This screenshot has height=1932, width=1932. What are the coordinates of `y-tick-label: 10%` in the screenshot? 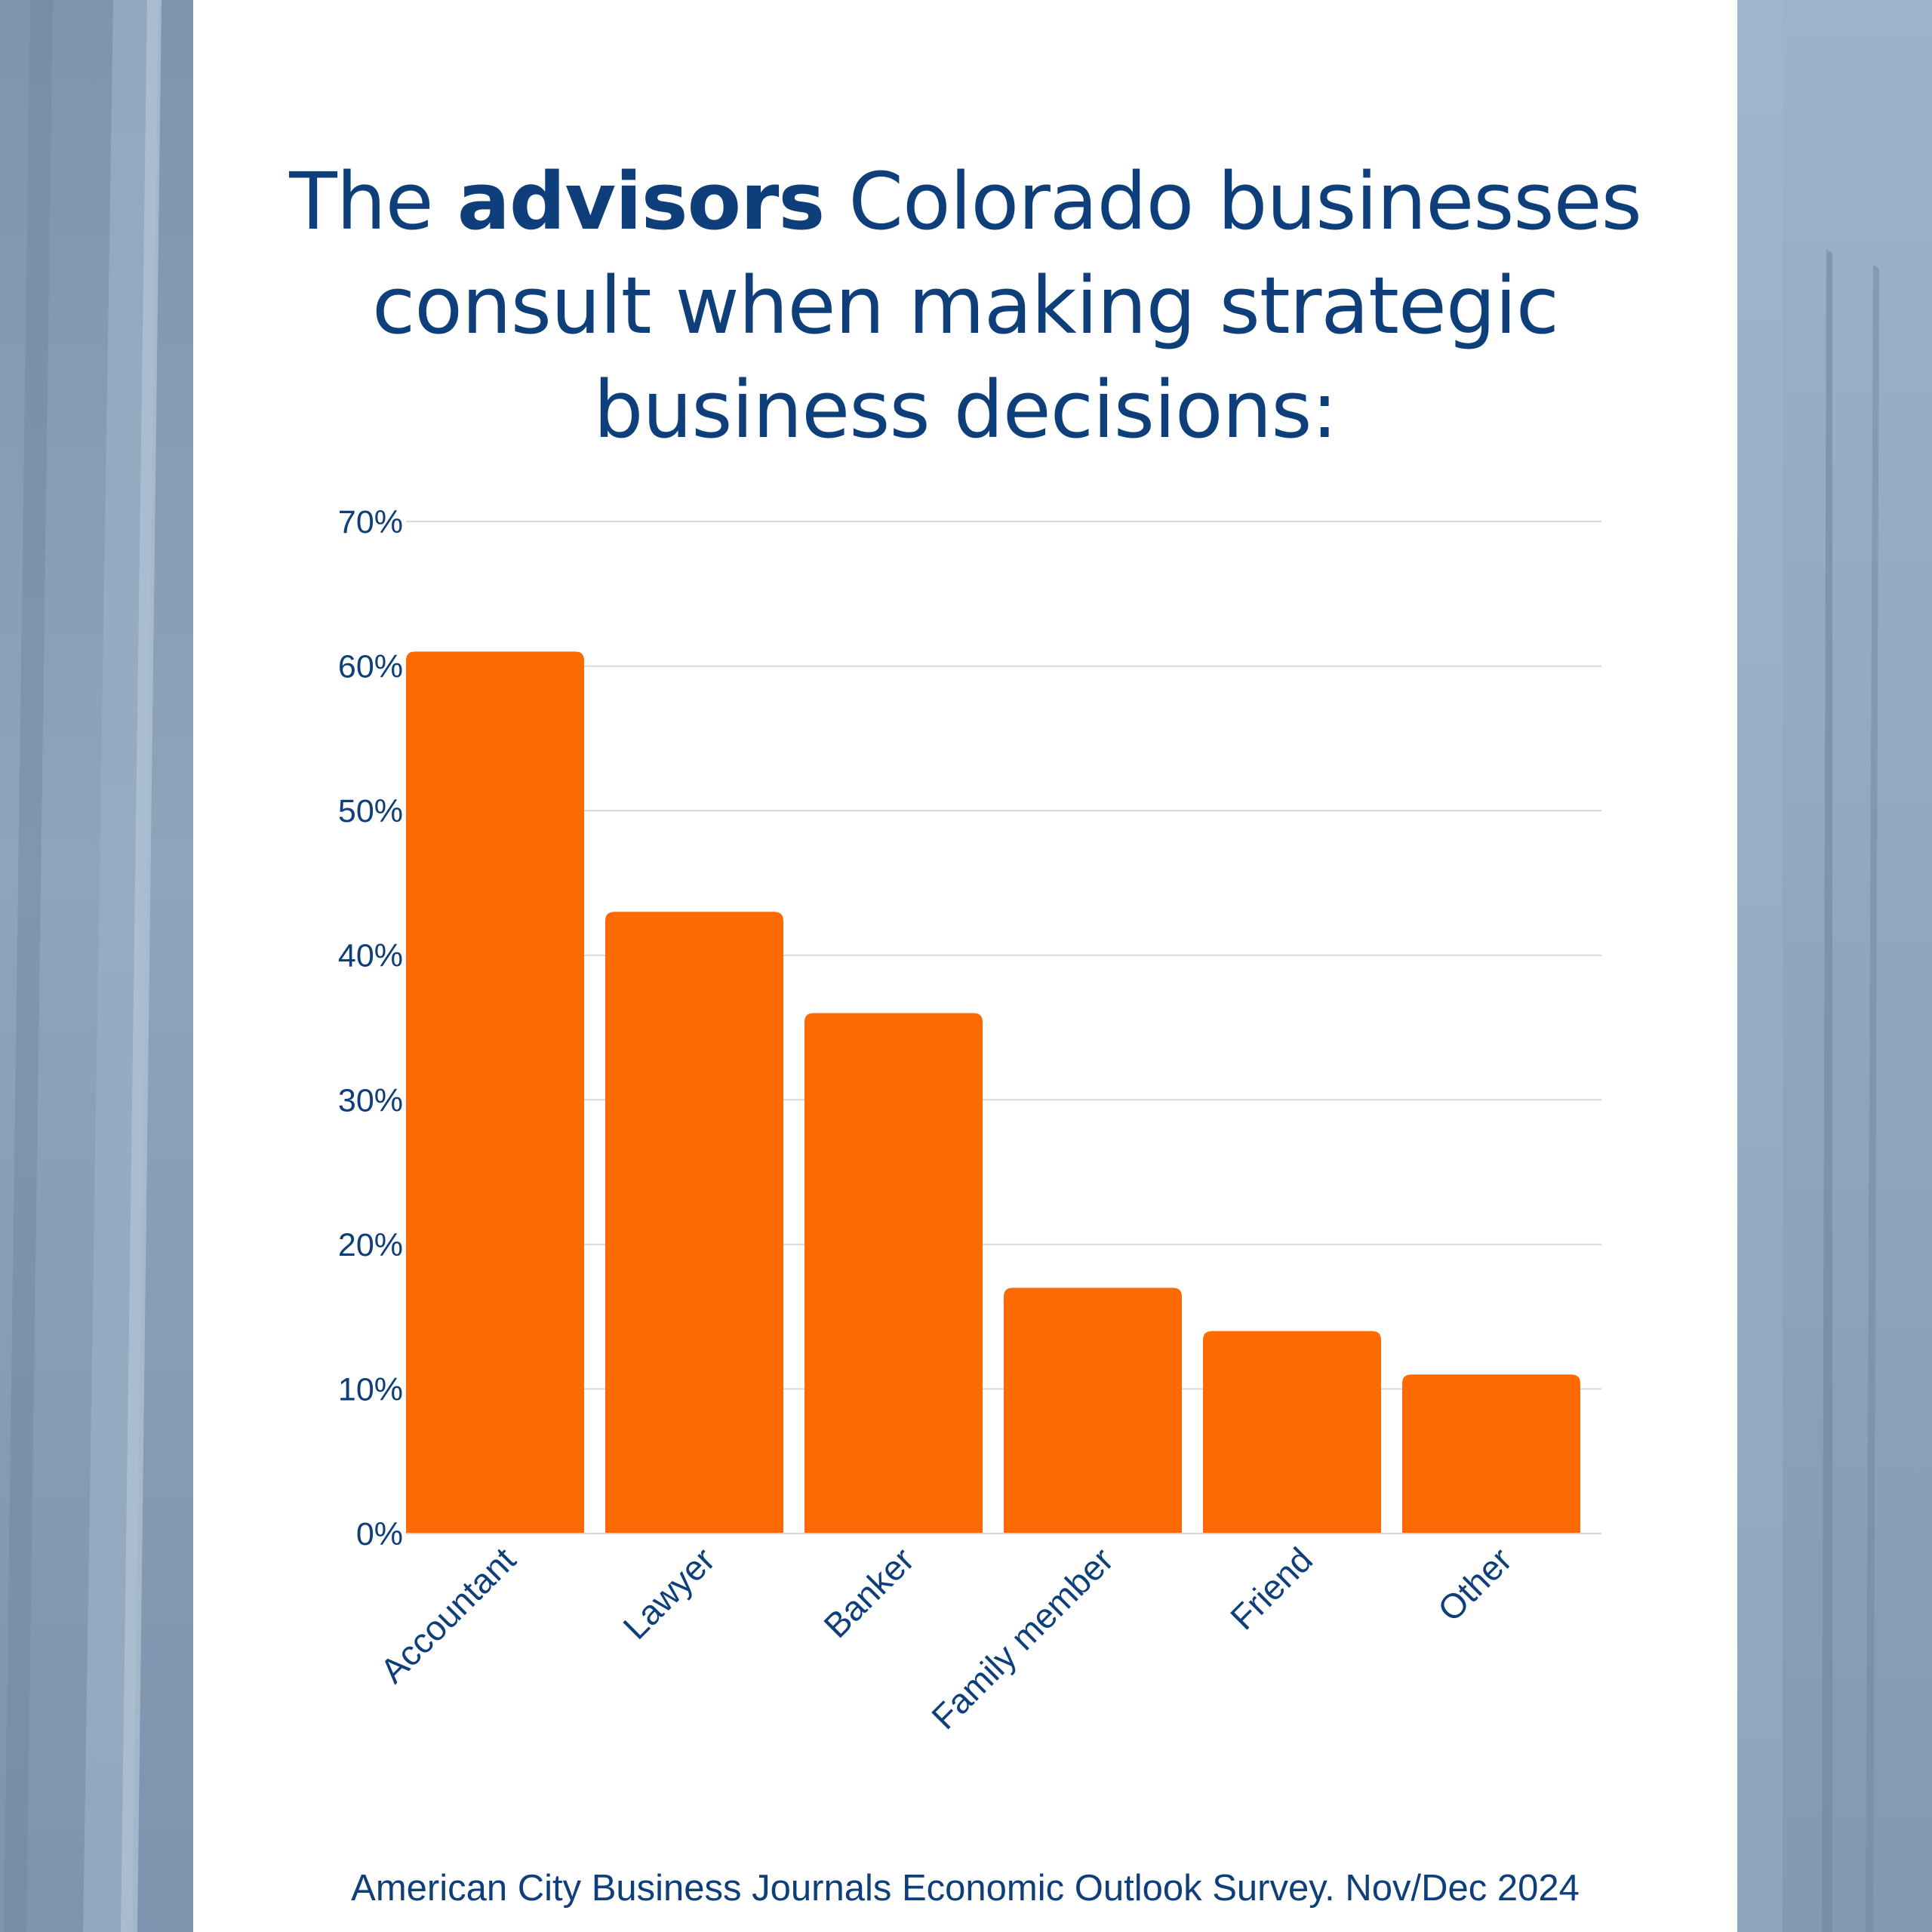 It's located at (370, 1389).